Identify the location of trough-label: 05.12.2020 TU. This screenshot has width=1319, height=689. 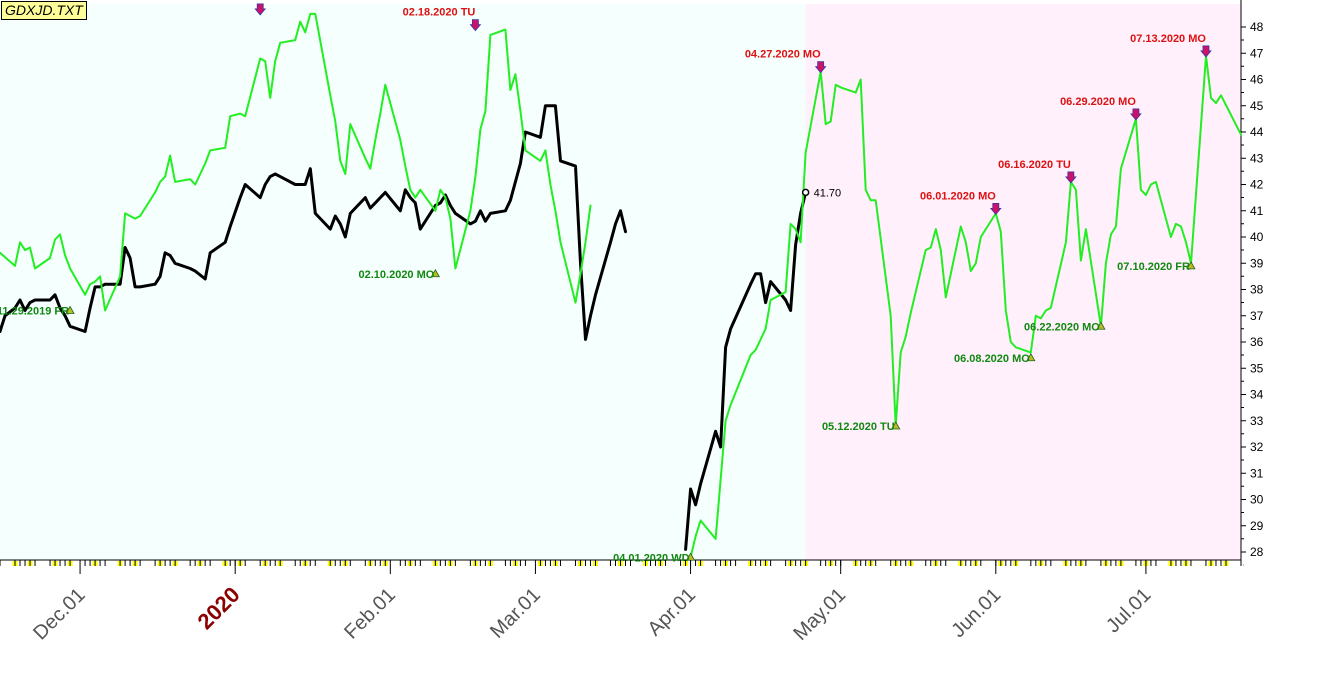
(858, 427).